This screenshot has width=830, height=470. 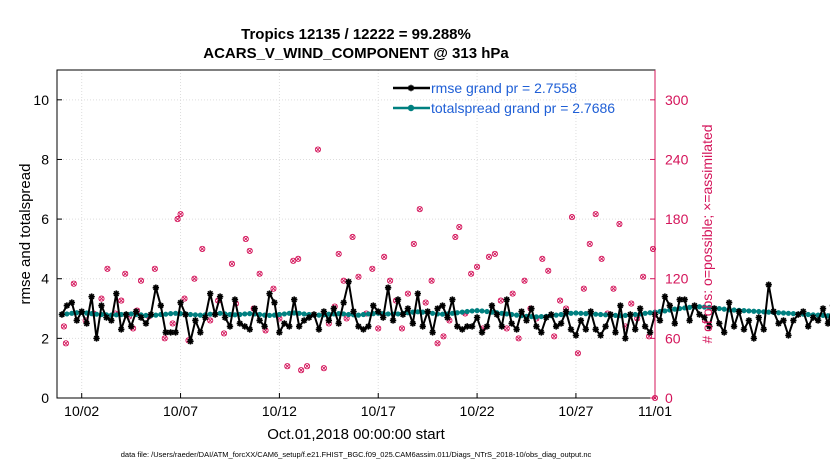 I want to click on y-tick-label: 2, so click(x=45, y=338).